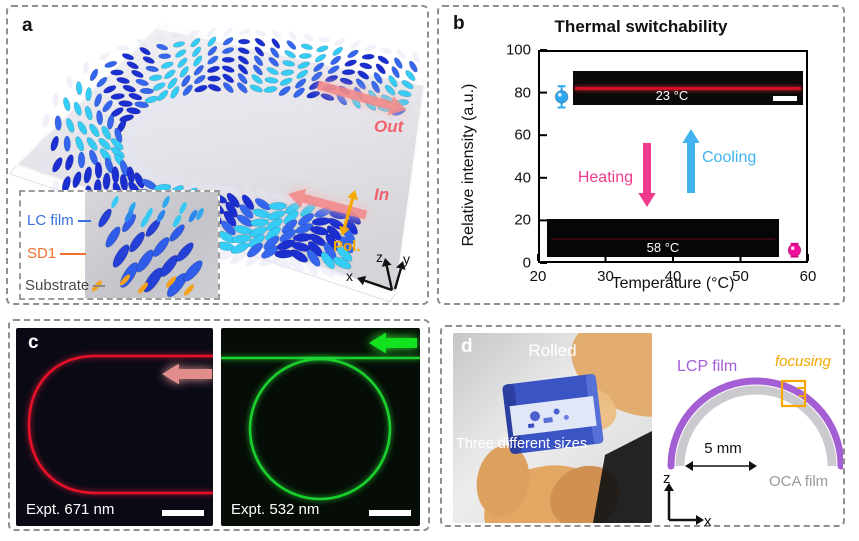 The height and width of the screenshot is (541, 859). What do you see at coordinates (553, 413) in the screenshot?
I see `rolled-film` at bounding box center [553, 413].